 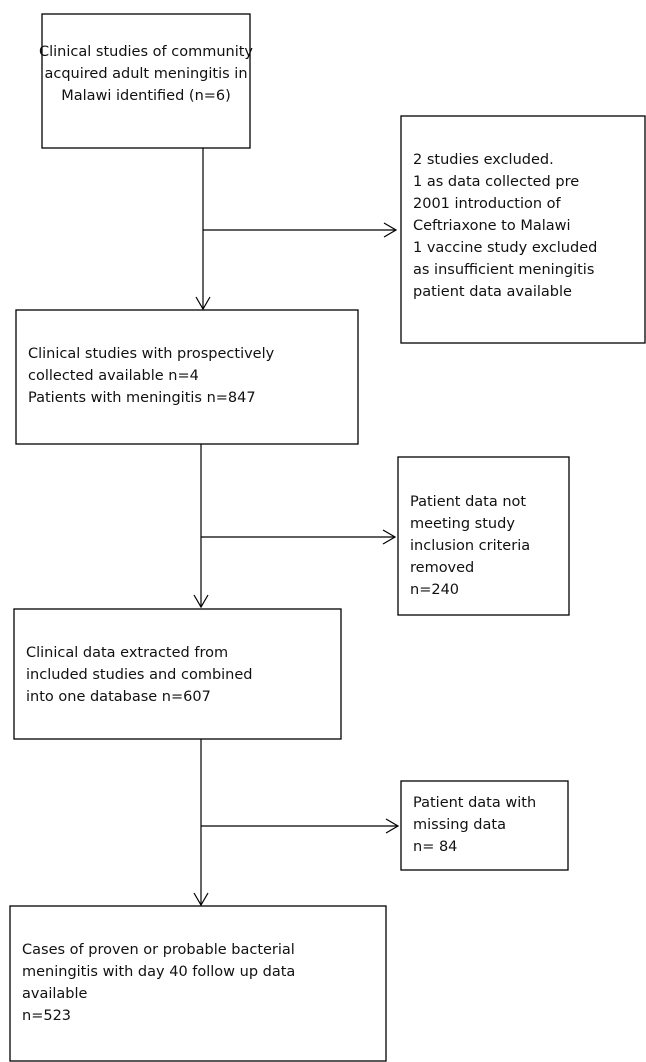 I want to click on box-text: n=240, so click(x=434, y=590).